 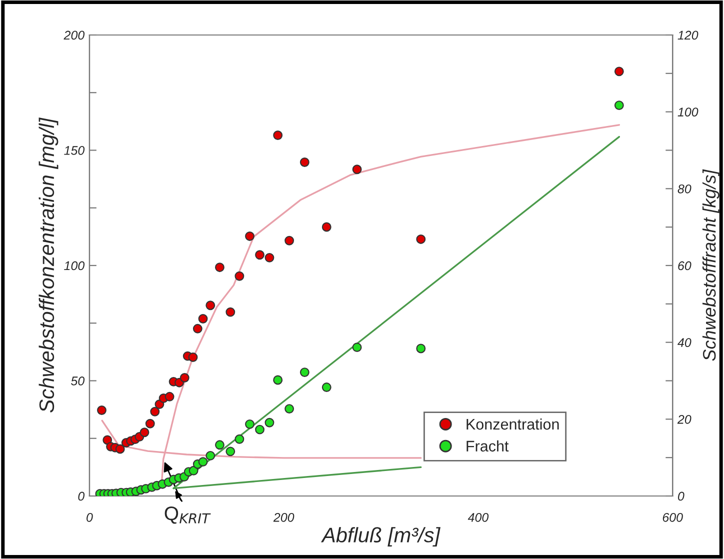 What do you see at coordinates (685, 342) in the screenshot?
I see `y2-tick-label: 40` at bounding box center [685, 342].